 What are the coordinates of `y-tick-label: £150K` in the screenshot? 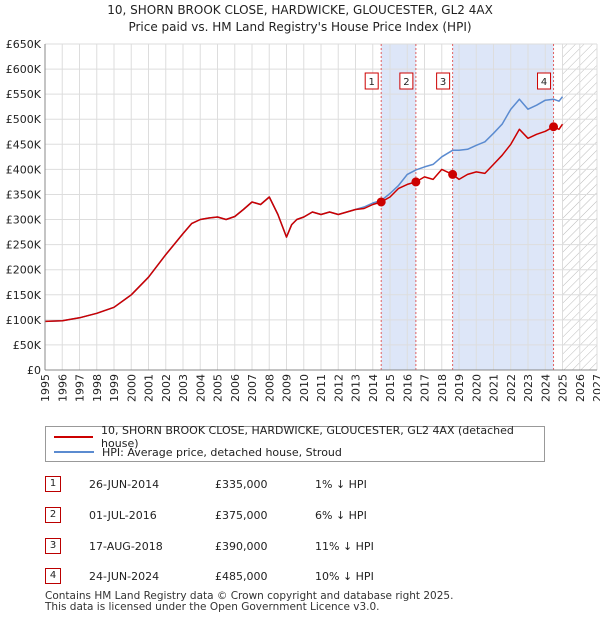 It's located at (24, 295).